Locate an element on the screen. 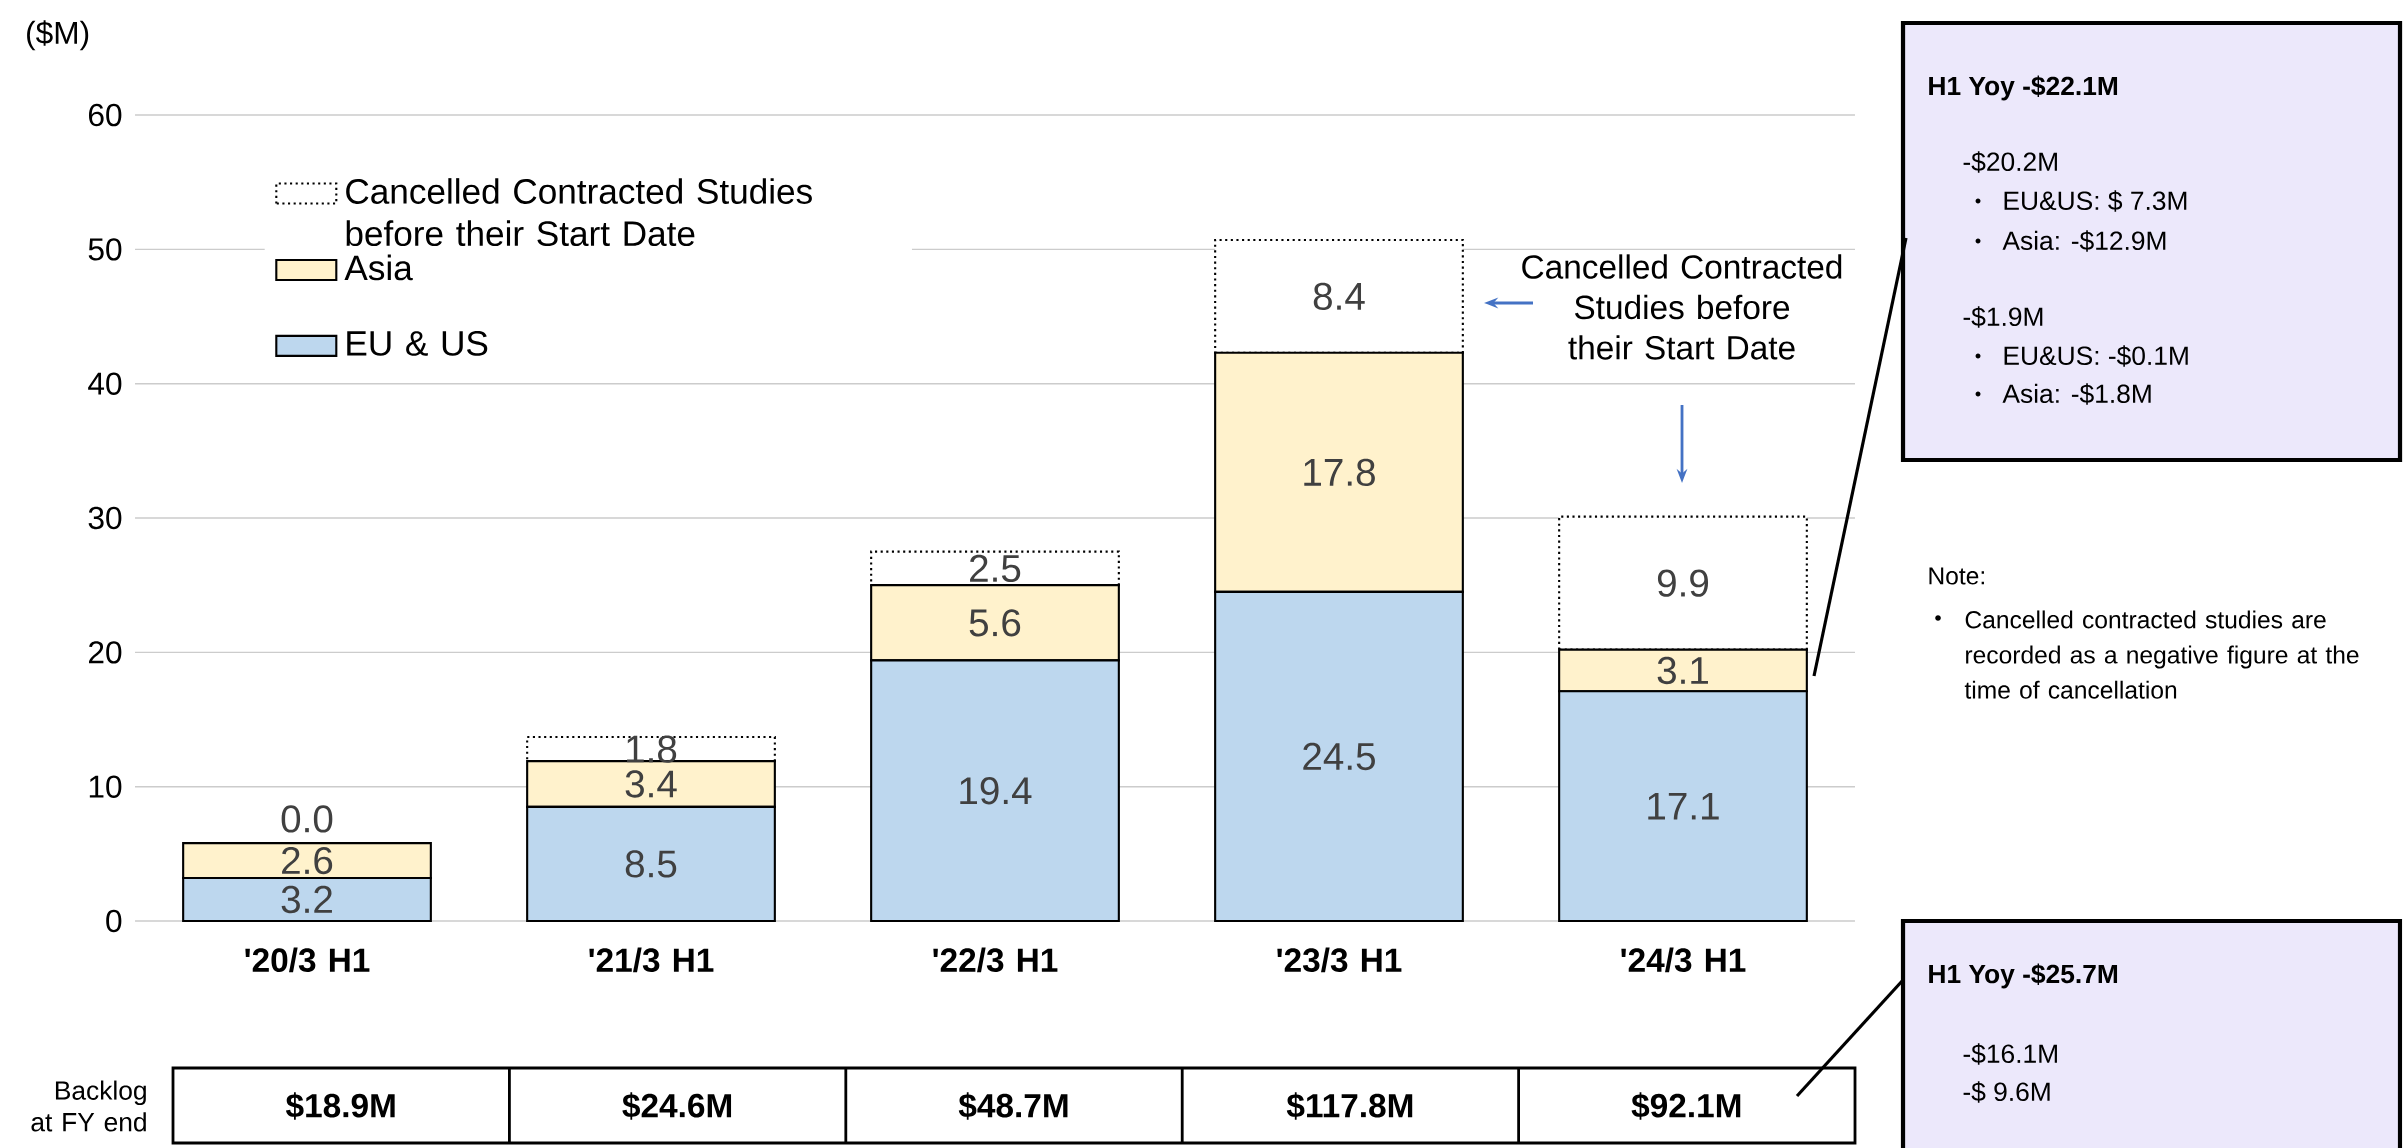 The width and height of the screenshot is (2404, 1148). y-tick-label: 0 is located at coordinates (114, 921).